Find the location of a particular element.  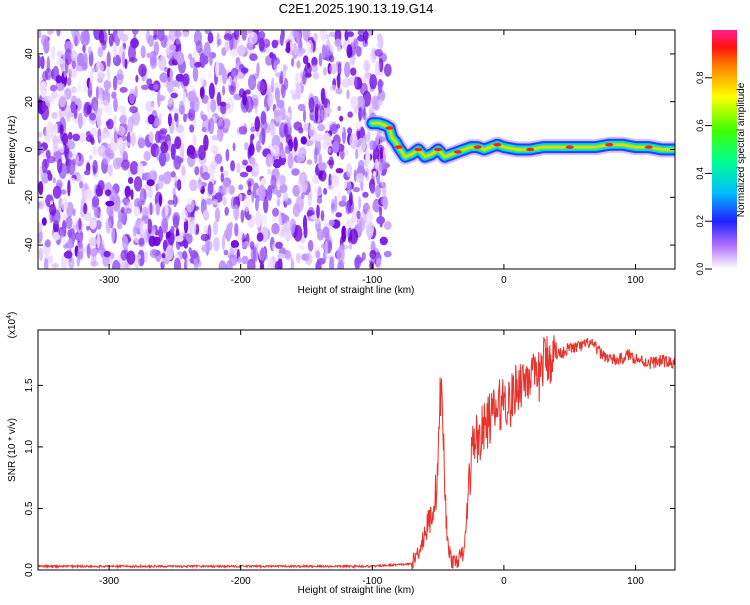

colorbar-tick-label: 0.8 is located at coordinates (700, 78).